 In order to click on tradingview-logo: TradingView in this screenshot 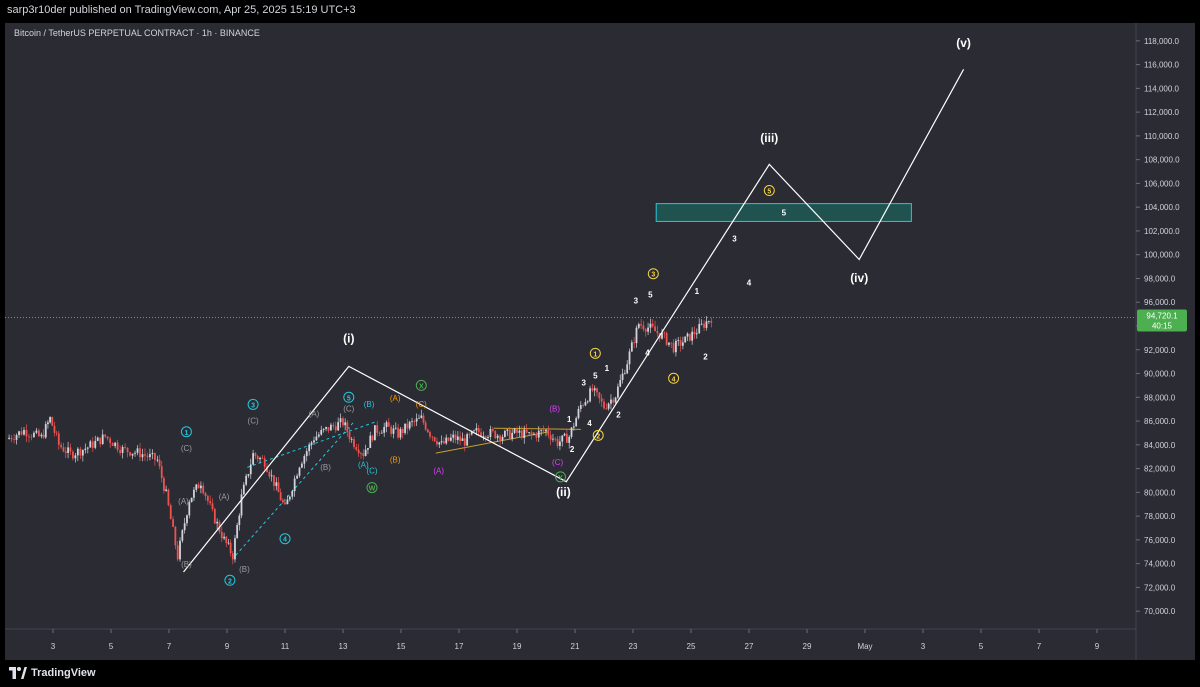, I will do `click(52, 673)`.